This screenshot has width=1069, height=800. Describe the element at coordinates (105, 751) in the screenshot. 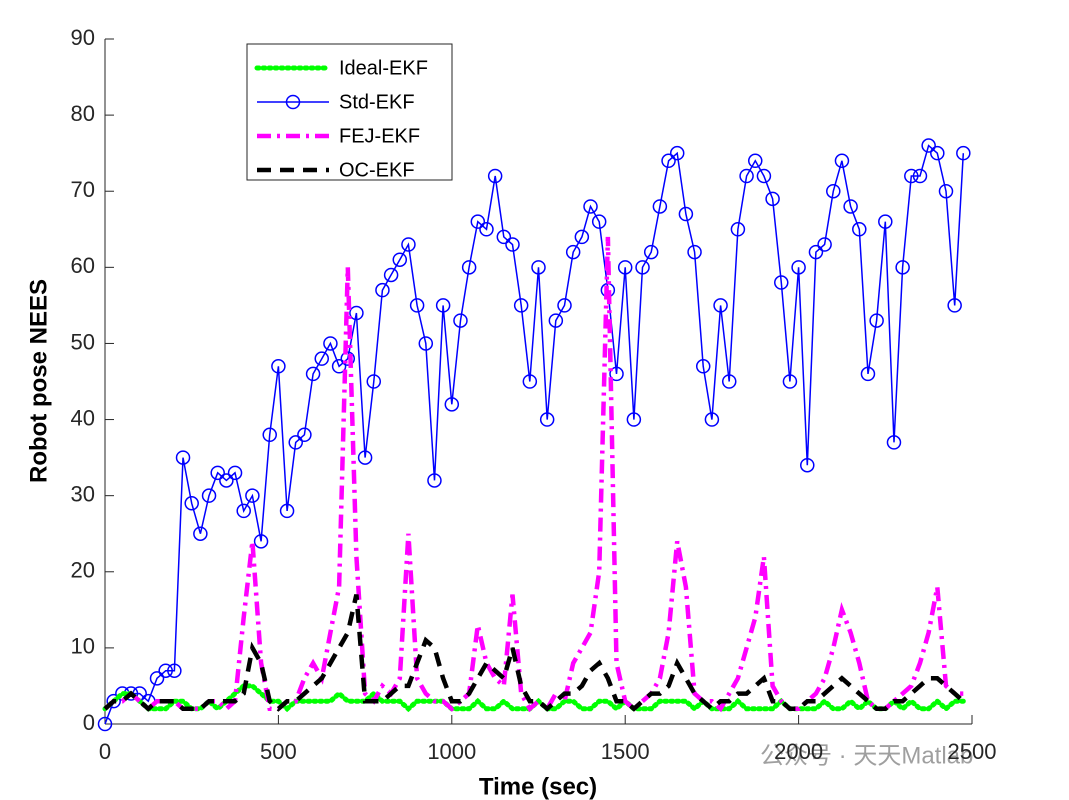

I see `x-tick-label: 0` at that location.